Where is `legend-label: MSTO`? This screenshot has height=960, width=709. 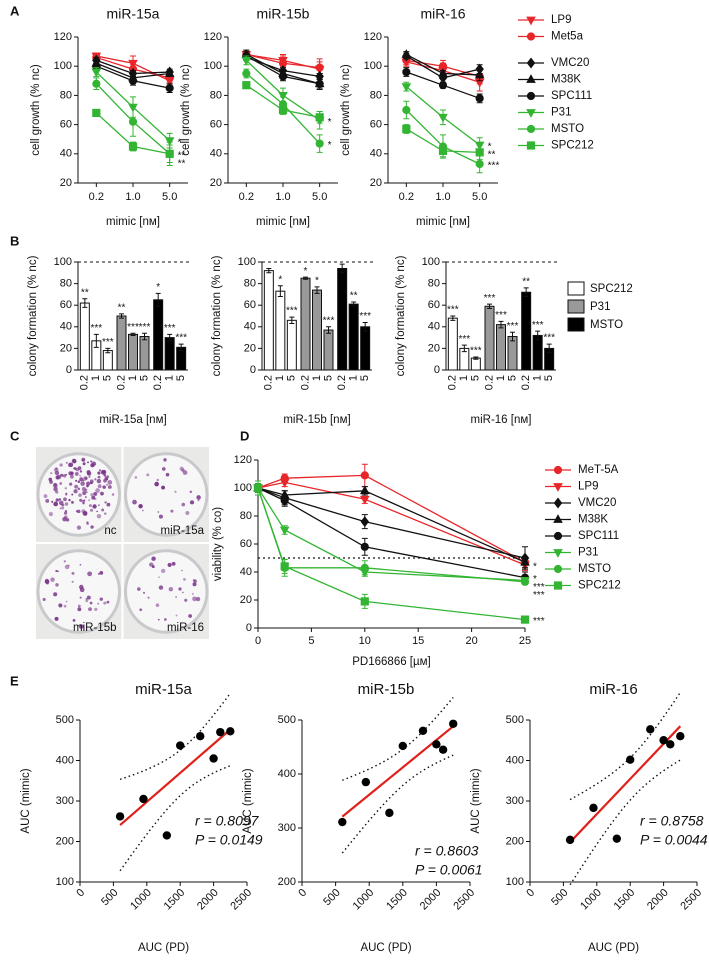 legend-label: MSTO is located at coordinates (567, 129).